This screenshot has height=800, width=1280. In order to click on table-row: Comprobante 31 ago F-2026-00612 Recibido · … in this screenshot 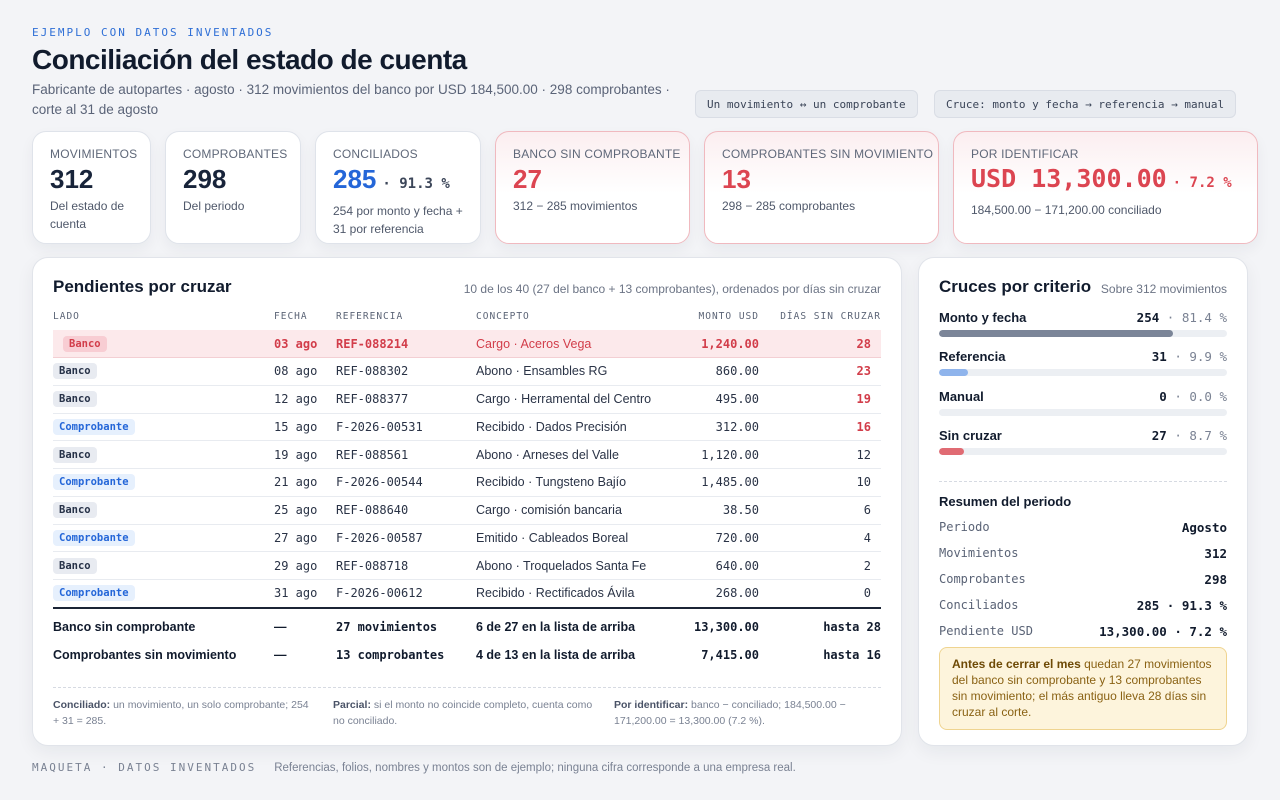, I will do `click(467, 594)`.